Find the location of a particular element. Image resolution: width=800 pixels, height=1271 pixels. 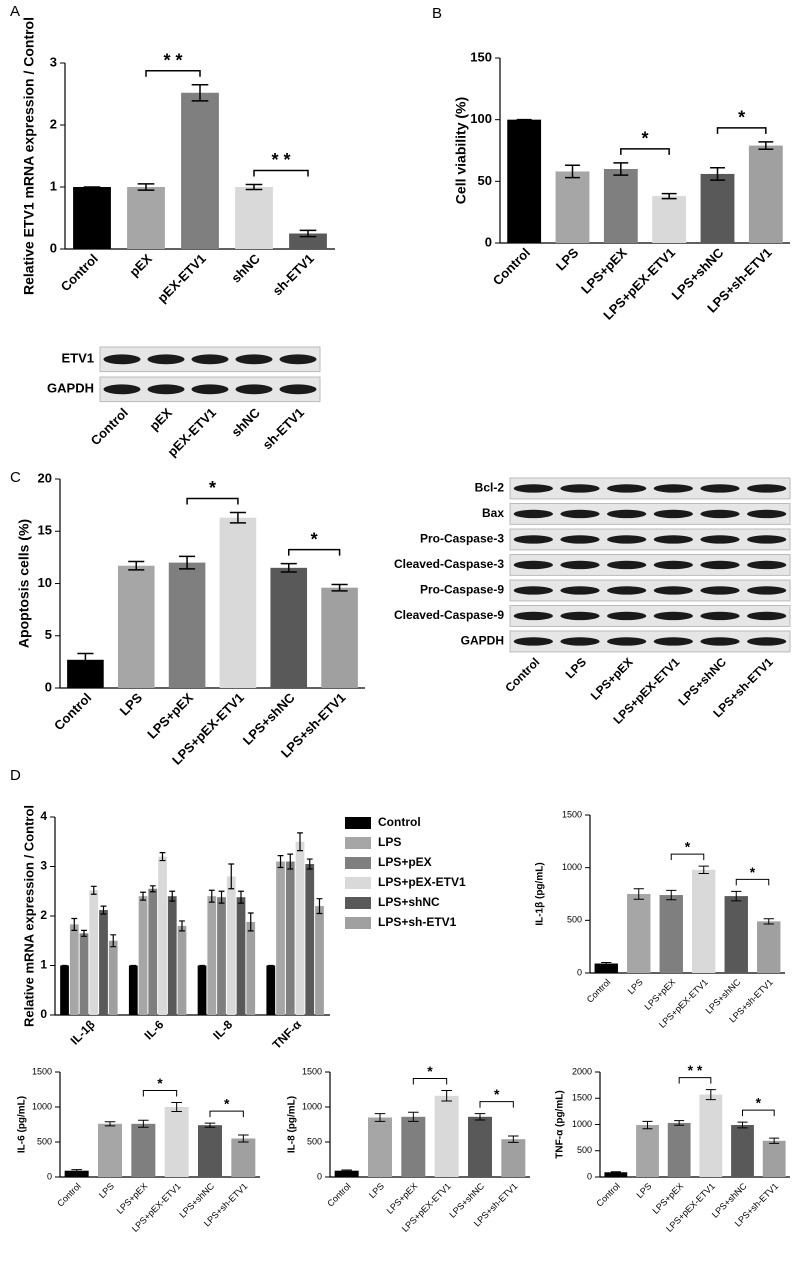

blot-row-label: ETV1 is located at coordinates (77, 358).